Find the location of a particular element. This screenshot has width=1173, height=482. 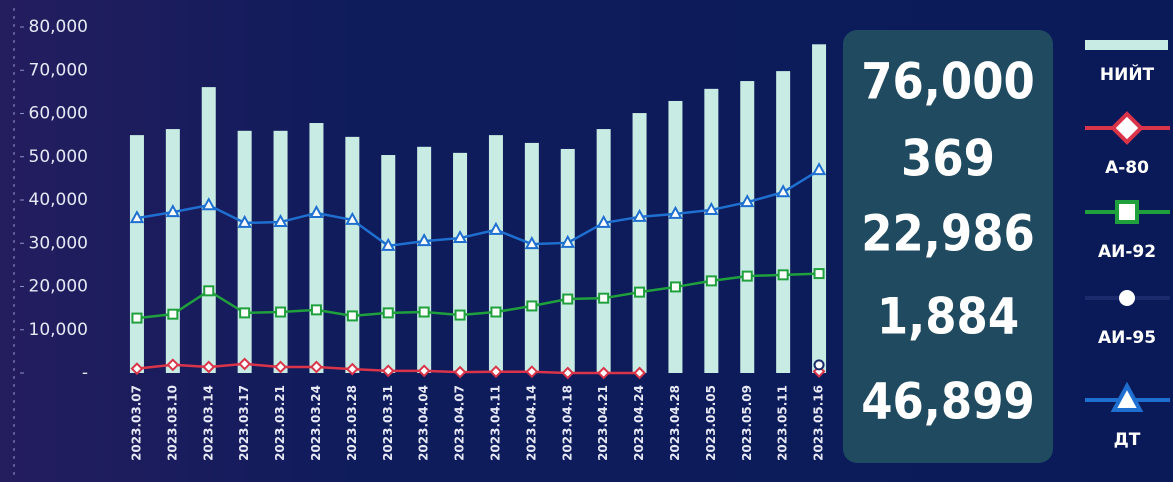

y-tick-label: 50,000 is located at coordinates (58, 157).